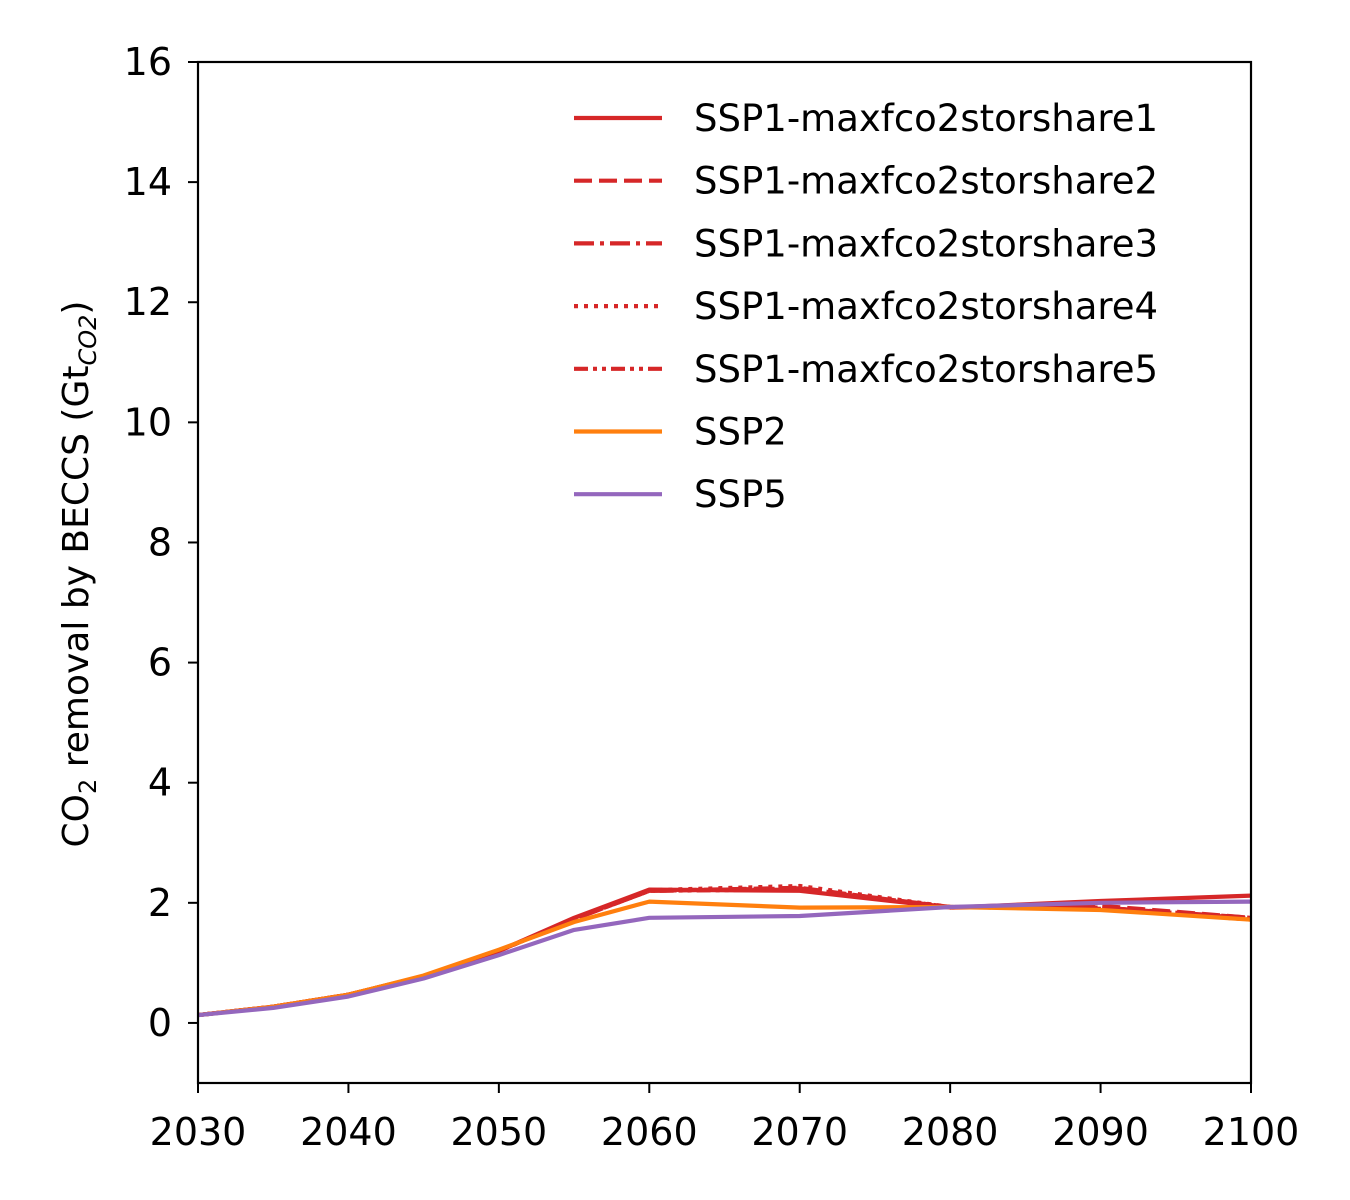 The height and width of the screenshot is (1200, 1350). I want to click on y-tick-label: 4, so click(160, 783).